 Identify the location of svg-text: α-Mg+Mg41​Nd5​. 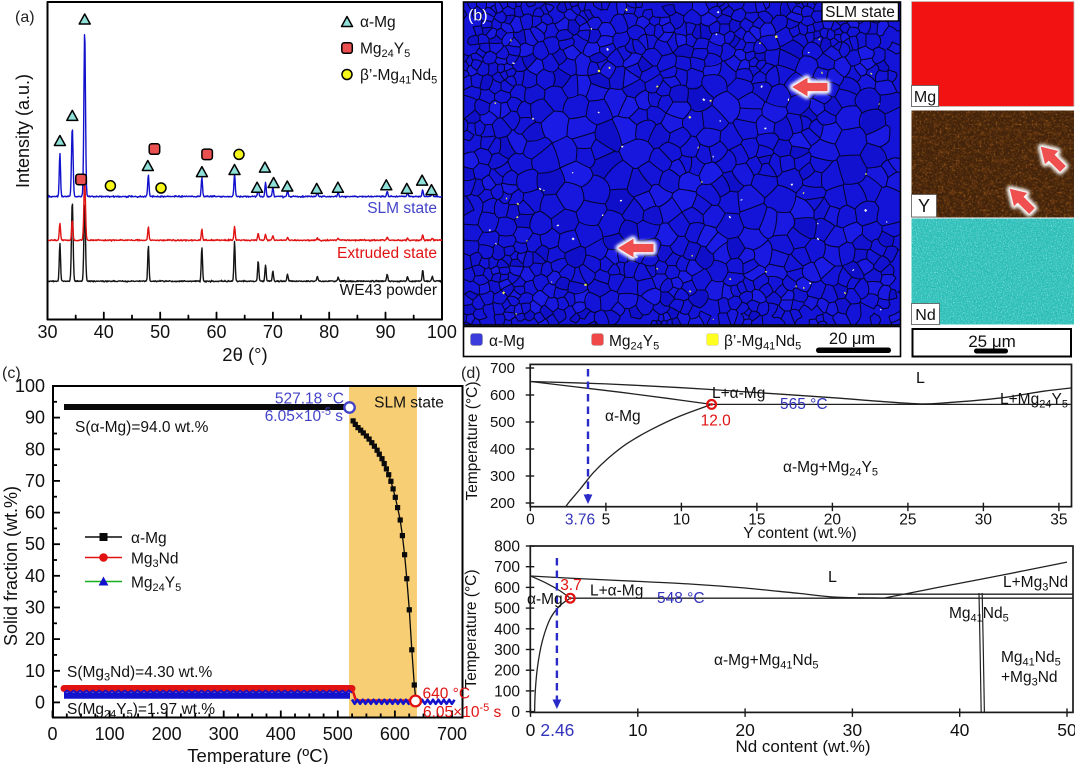
(766, 662).